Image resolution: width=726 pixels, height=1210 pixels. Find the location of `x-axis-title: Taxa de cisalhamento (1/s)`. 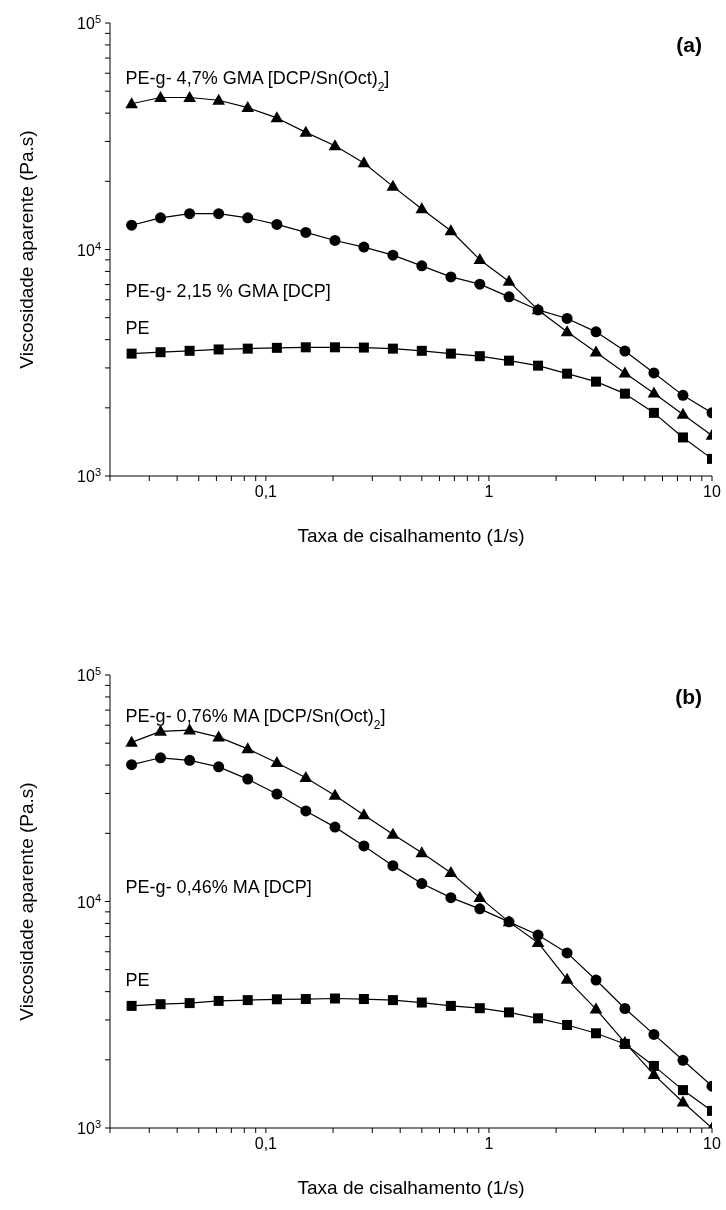

x-axis-title: Taxa de cisalhamento (1/s) is located at coordinates (411, 535).